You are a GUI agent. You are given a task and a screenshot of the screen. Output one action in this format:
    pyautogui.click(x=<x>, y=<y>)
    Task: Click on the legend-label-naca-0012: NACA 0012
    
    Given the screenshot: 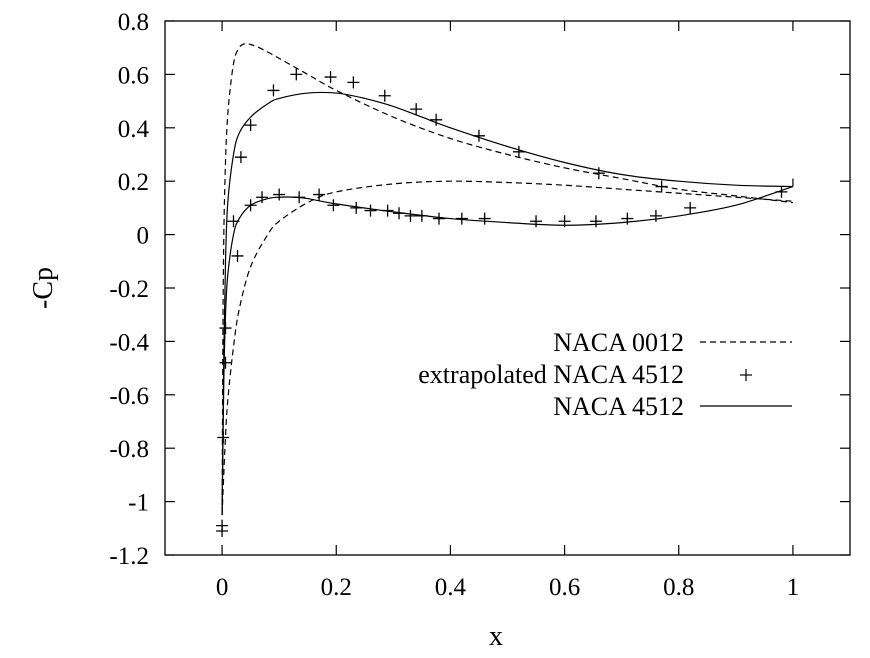 What is the action you would take?
    pyautogui.click(x=618, y=342)
    